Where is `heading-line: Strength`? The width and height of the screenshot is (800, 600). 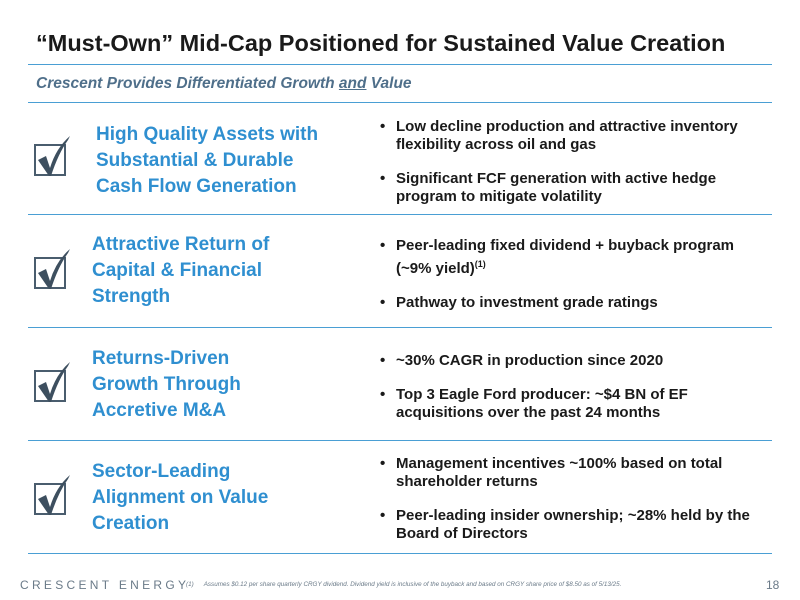
heading-line: Strength is located at coordinates (131, 296).